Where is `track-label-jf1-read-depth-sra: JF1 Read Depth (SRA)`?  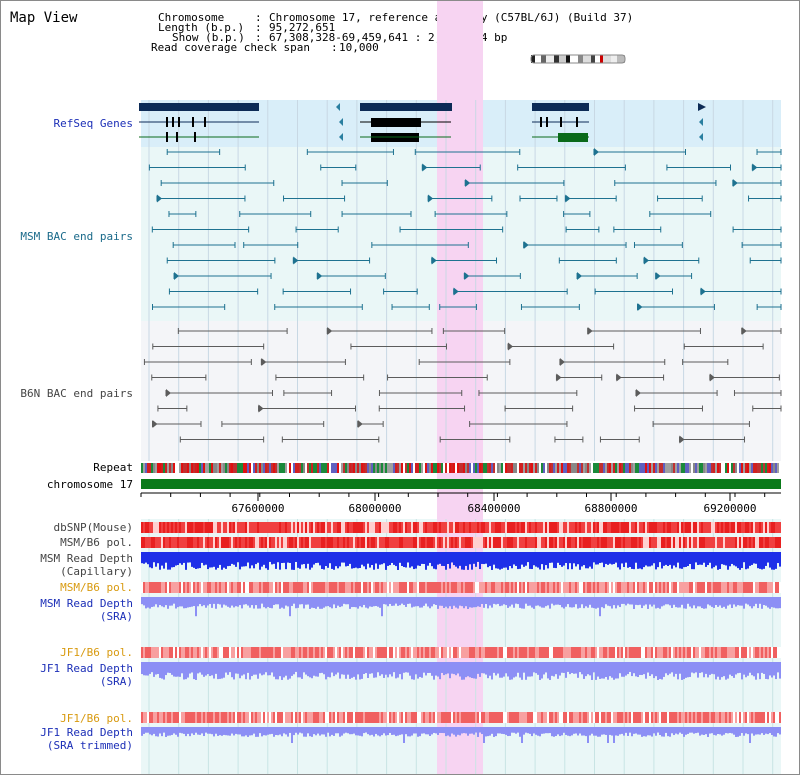
track-label-jf1-read-depth-sra: JF1 Read Depth (SRA) is located at coordinates (86, 675).